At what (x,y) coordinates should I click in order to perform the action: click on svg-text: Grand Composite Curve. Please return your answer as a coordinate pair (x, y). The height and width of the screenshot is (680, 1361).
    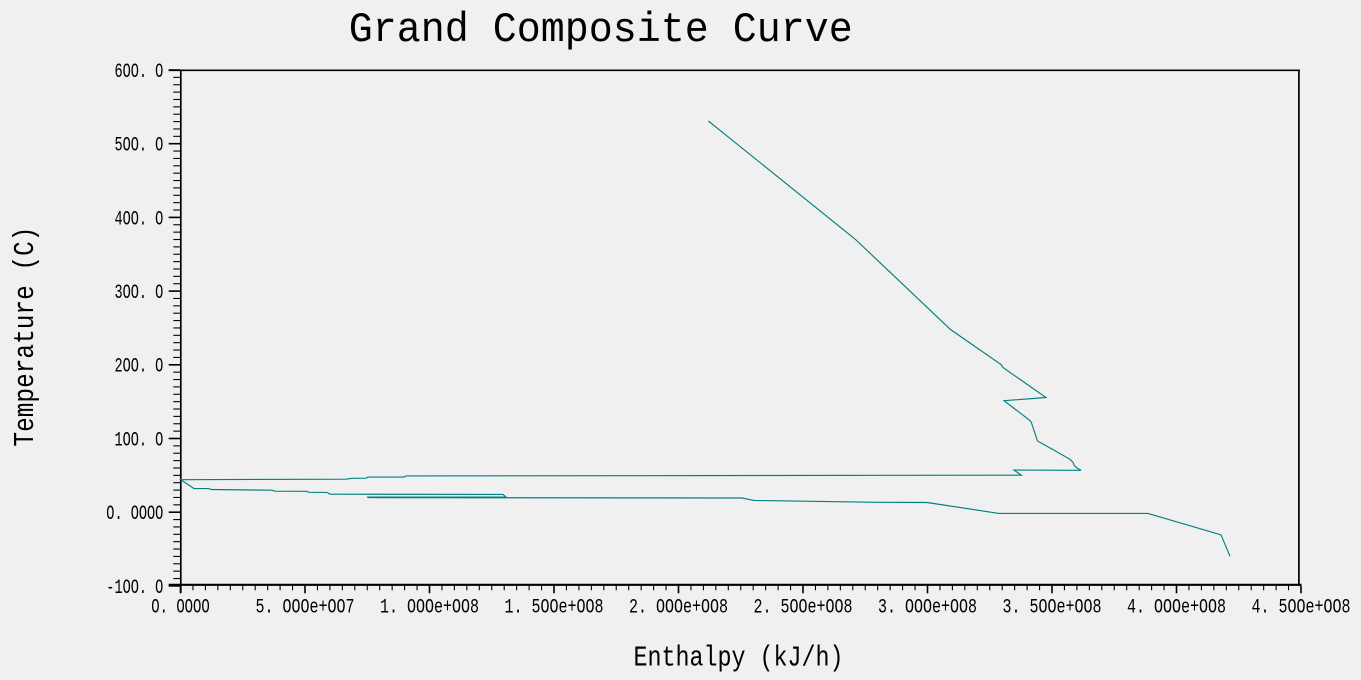
    Looking at the image, I should click on (601, 30).